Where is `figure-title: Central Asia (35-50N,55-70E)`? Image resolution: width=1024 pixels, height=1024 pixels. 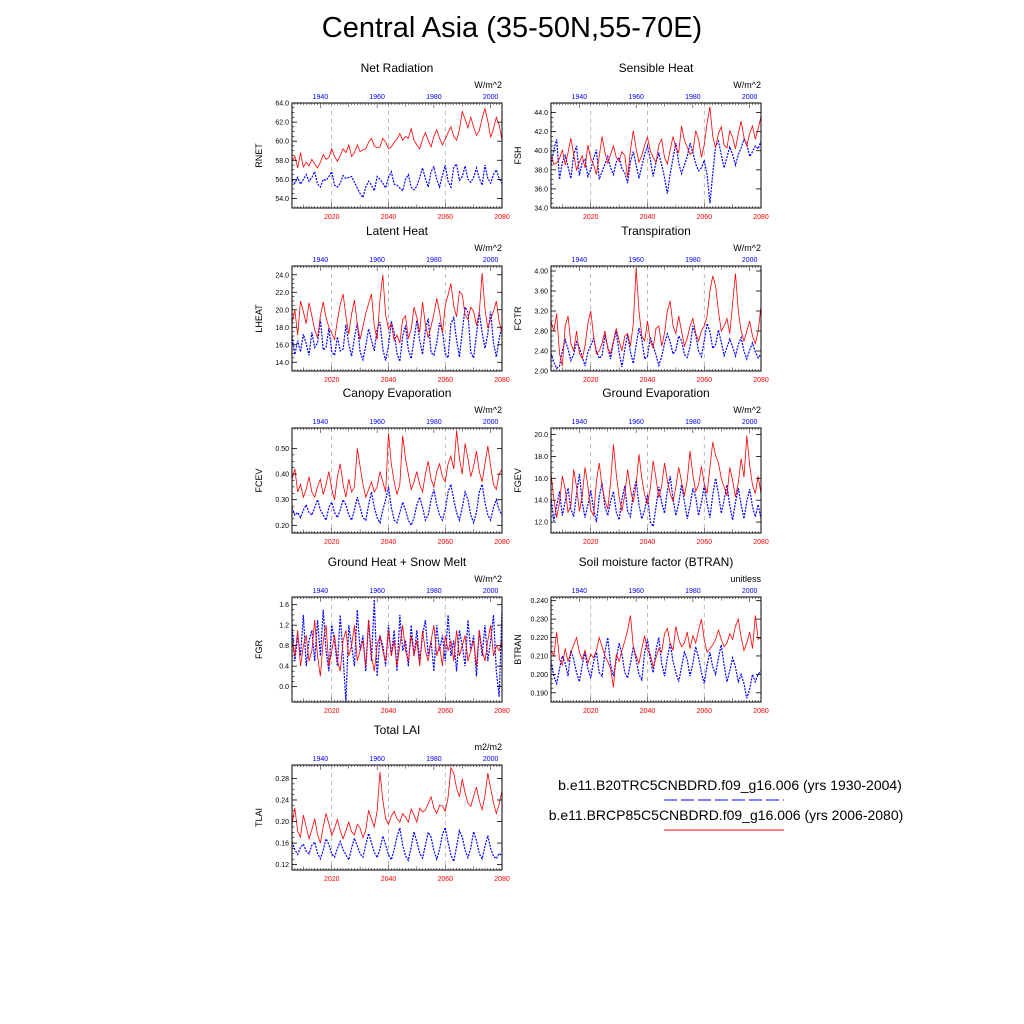 figure-title: Central Asia (35-50N,55-70E) is located at coordinates (512, 28).